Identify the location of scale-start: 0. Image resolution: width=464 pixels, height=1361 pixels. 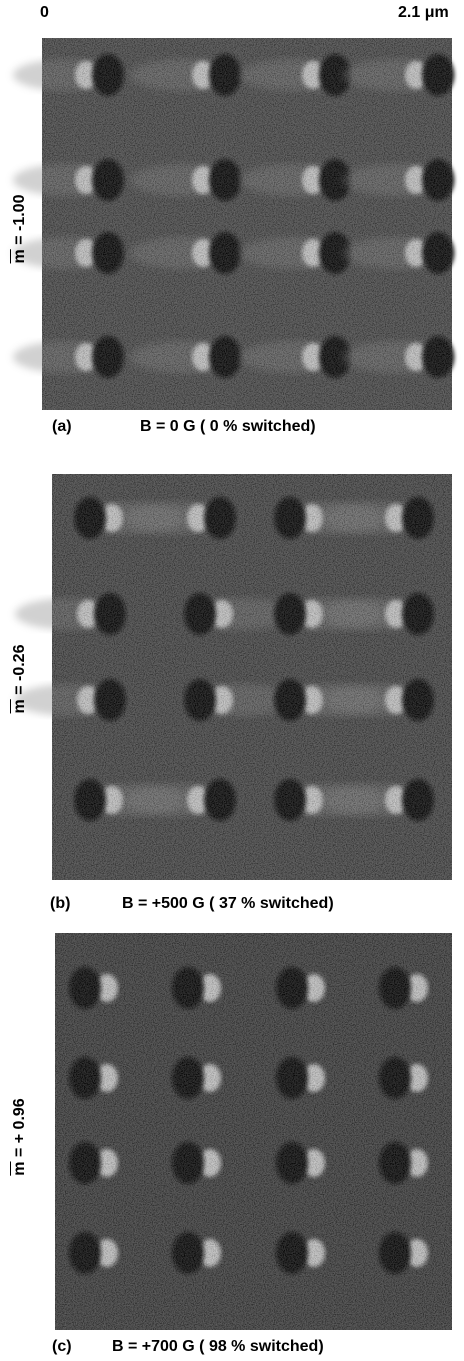
(44, 12).